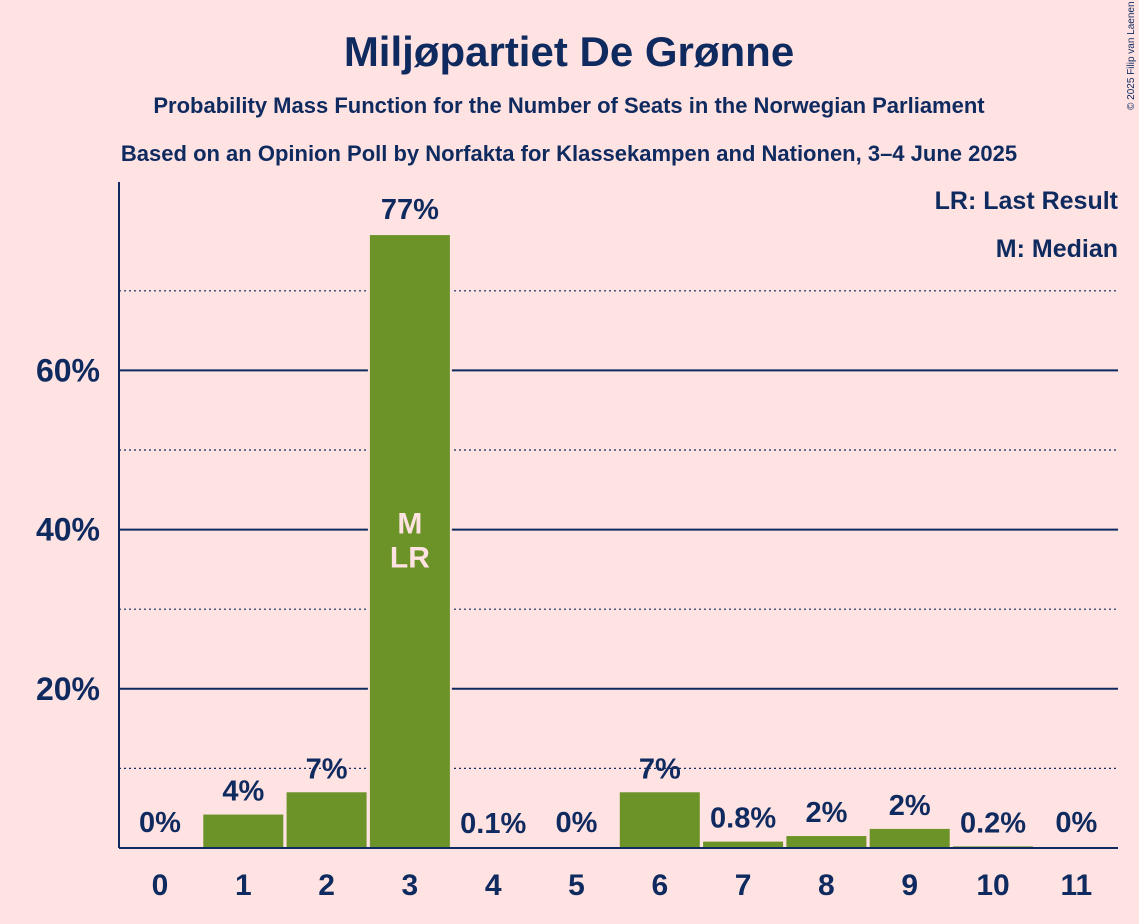 The width and height of the screenshot is (1139, 924). Describe the element at coordinates (409, 524) in the screenshot. I see `median-marker: M` at that location.